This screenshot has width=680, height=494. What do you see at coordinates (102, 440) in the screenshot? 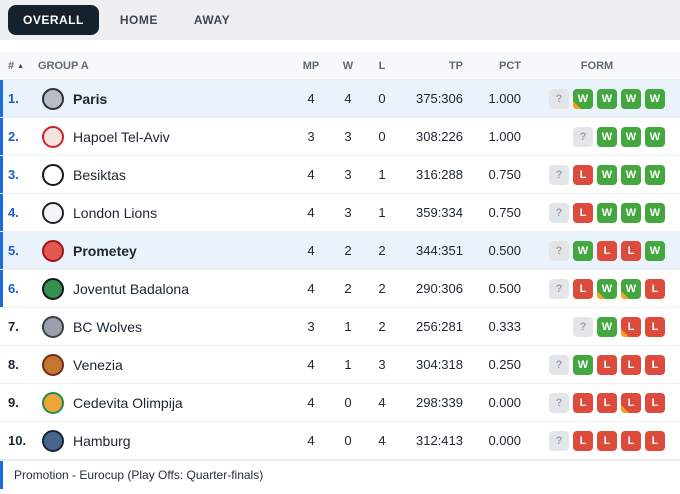
I see `team-name: Hamburg` at bounding box center [102, 440].